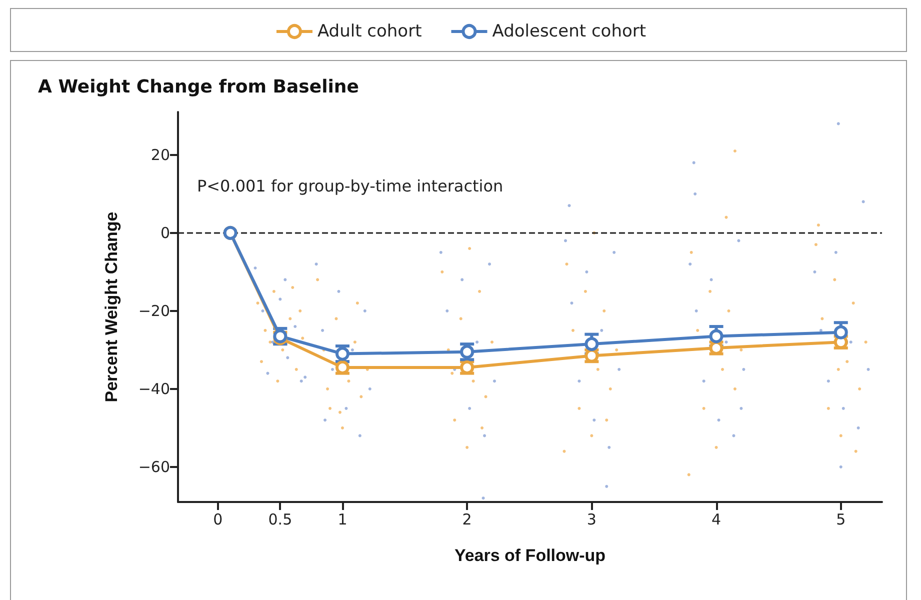 Image resolution: width=921 pixels, height=600 pixels. What do you see at coordinates (111, 307) in the screenshot?
I see `y-axis-title: Percent Weight Change` at bounding box center [111, 307].